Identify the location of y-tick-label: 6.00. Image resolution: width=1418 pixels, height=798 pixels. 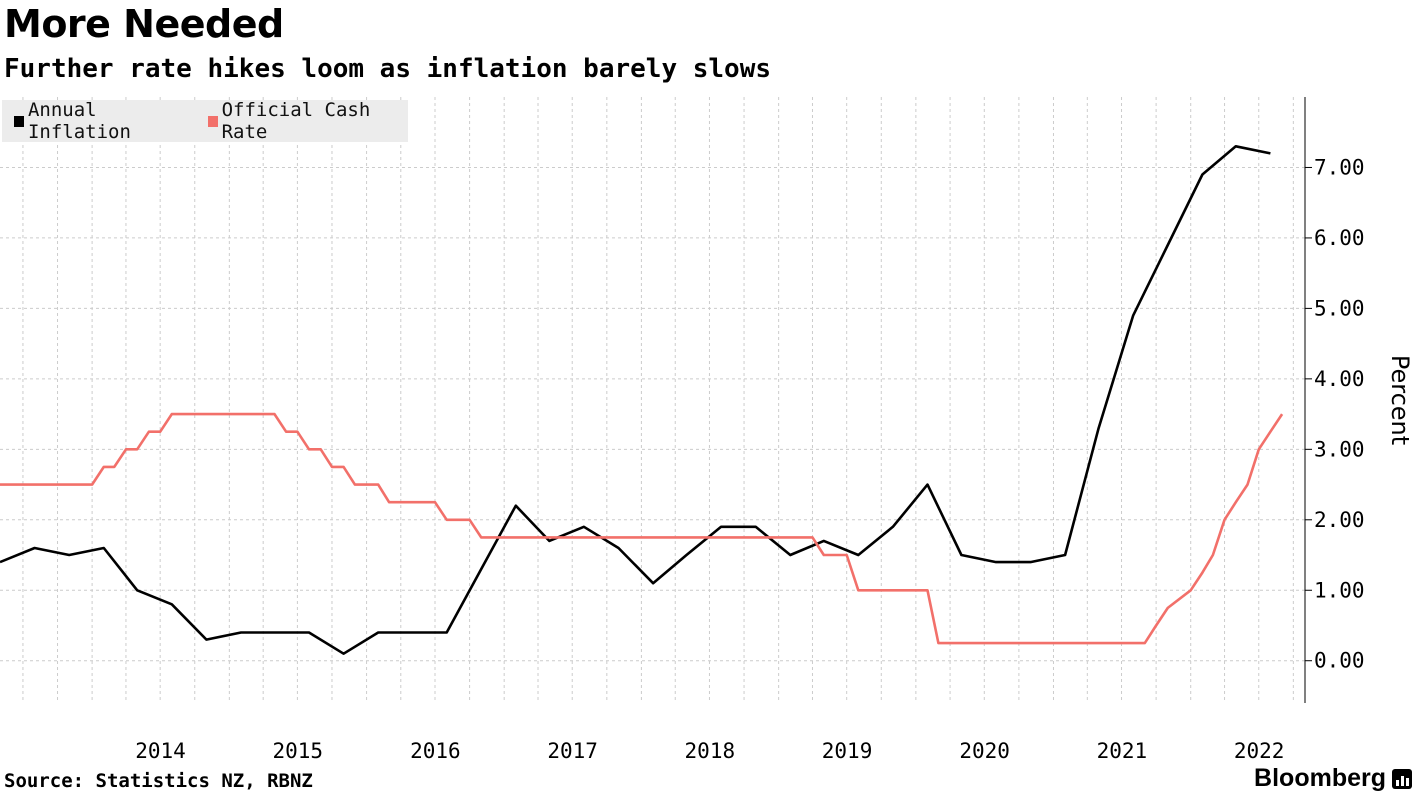
(1339, 238).